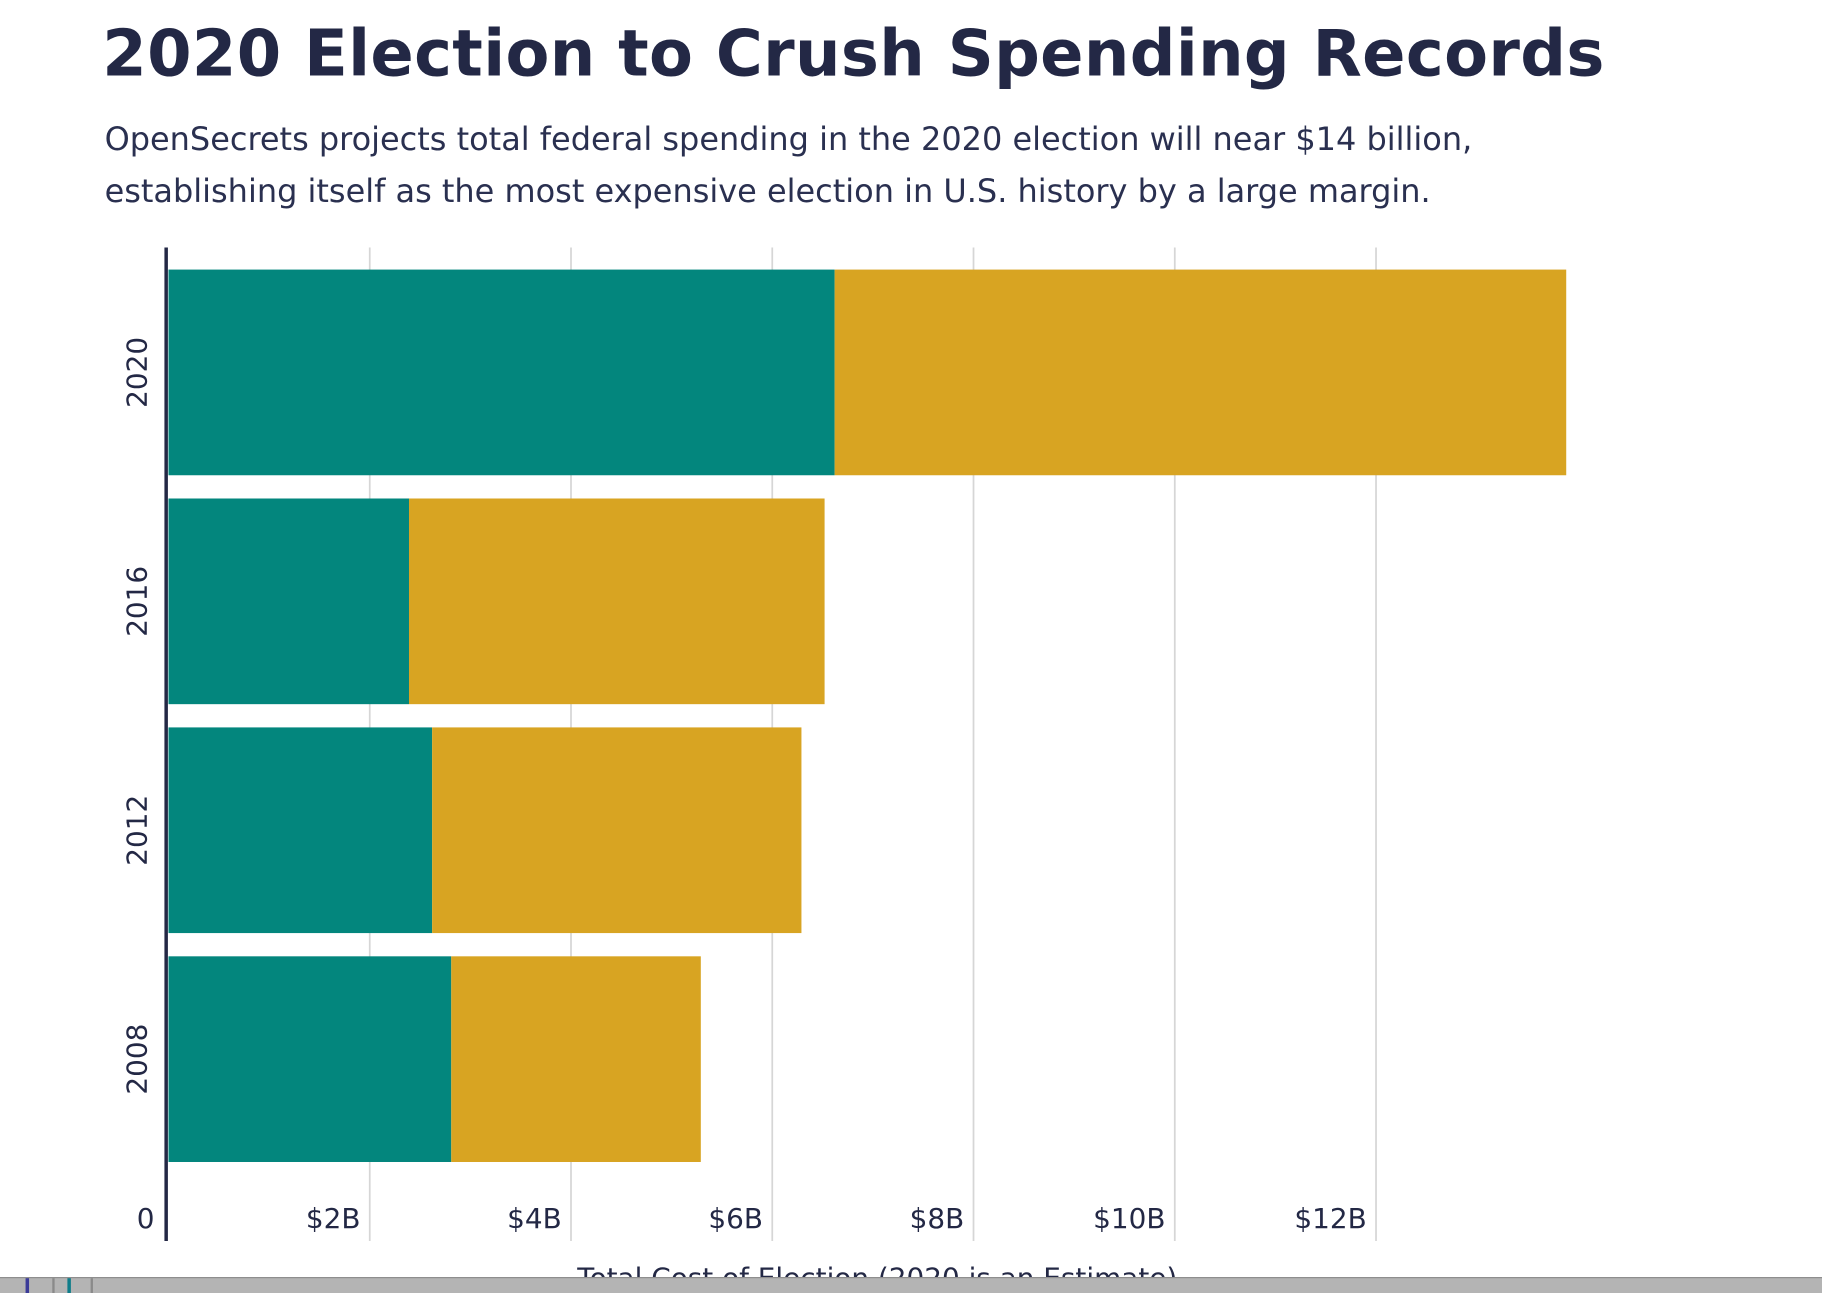  Describe the element at coordinates (333, 1218) in the screenshot. I see `x-tick-label: $2B` at that location.